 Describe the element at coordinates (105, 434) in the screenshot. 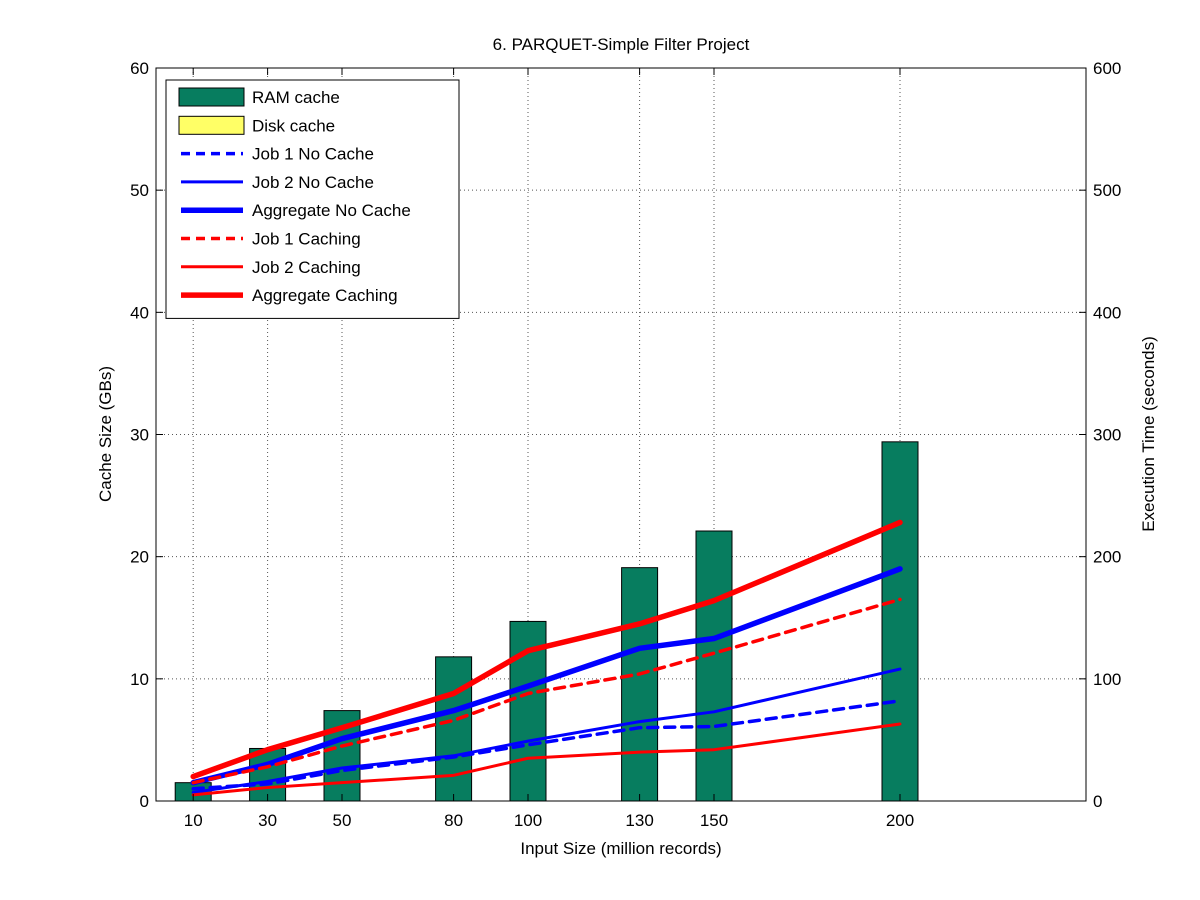

I see `y-axis-label: Cache Size (GBs)` at that location.